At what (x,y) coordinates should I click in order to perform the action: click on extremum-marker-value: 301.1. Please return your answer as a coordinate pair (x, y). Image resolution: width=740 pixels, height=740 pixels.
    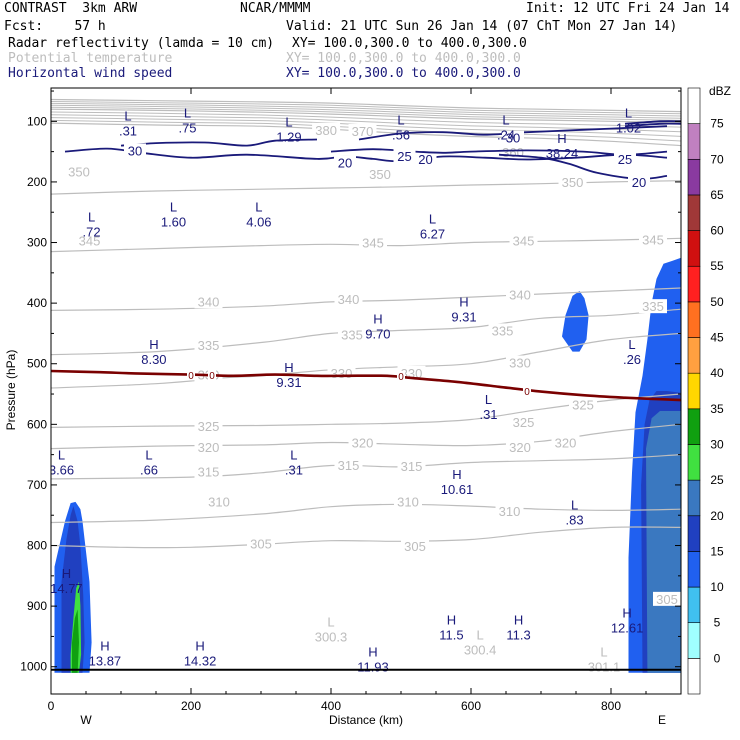
    Looking at the image, I should click on (604, 667).